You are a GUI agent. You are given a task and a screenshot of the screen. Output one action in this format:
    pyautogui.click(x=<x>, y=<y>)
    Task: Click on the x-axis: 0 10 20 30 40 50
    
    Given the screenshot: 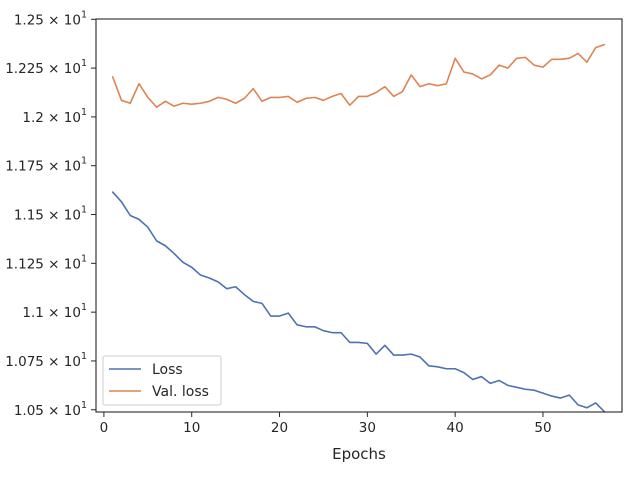 What is the action you would take?
    pyautogui.click(x=326, y=424)
    